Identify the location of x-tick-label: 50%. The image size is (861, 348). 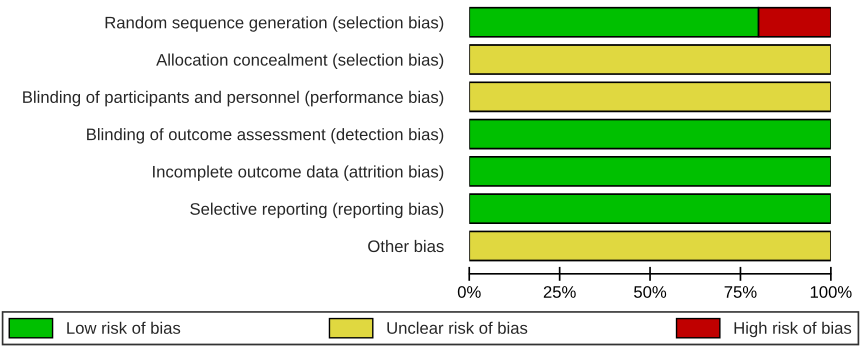
(650, 292).